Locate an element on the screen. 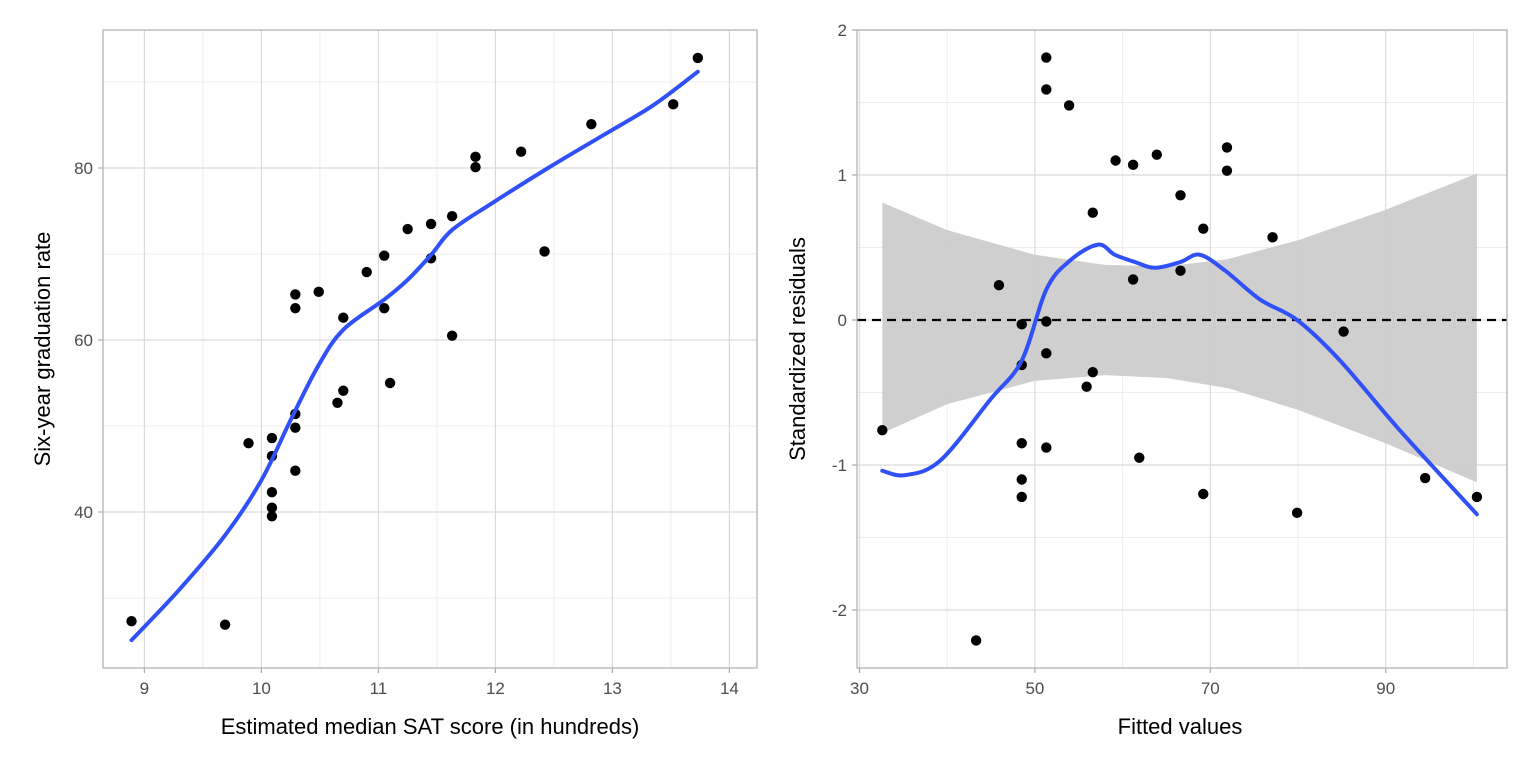 Image resolution: width=1536 pixels, height=768 pixels. x-tick-label: 14 is located at coordinates (729, 688).